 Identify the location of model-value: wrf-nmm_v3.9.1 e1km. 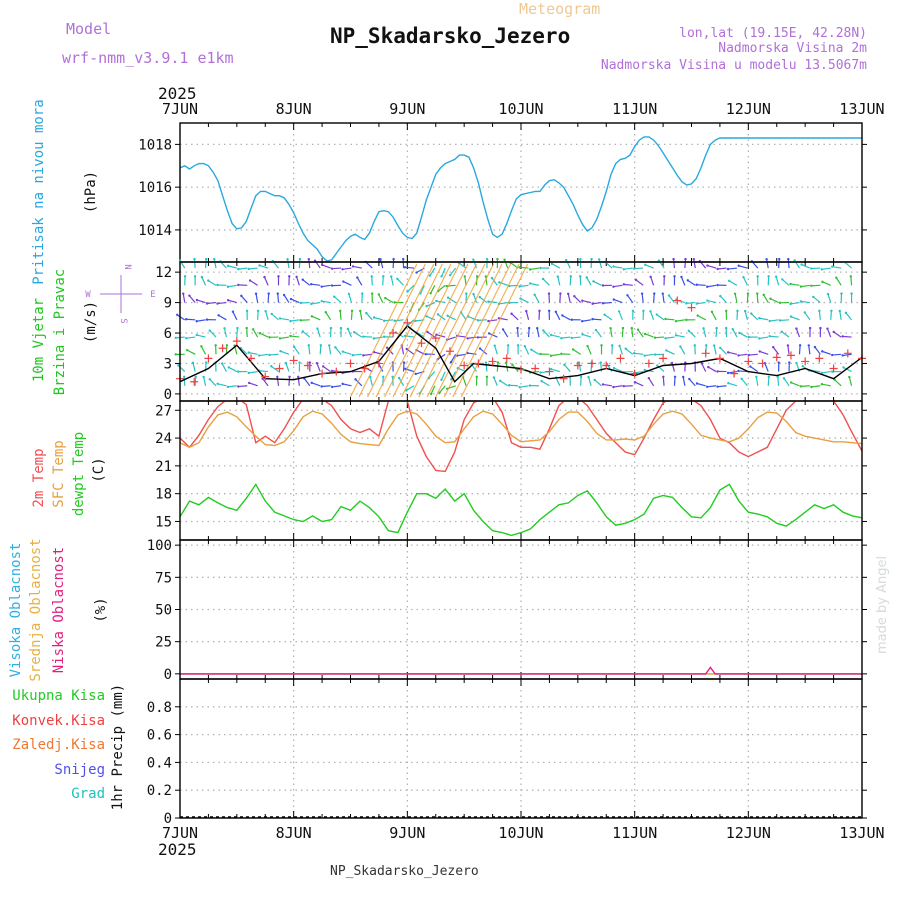
(148, 58).